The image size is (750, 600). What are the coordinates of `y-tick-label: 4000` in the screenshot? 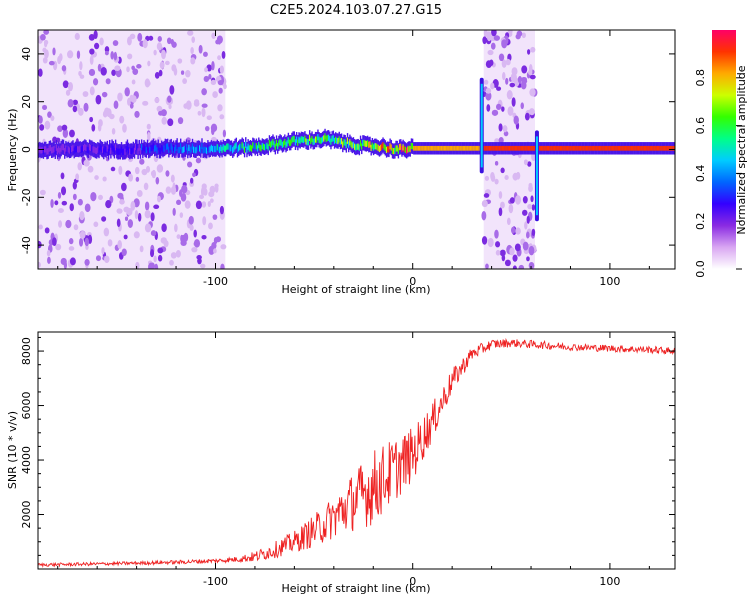 It's located at (26, 460).